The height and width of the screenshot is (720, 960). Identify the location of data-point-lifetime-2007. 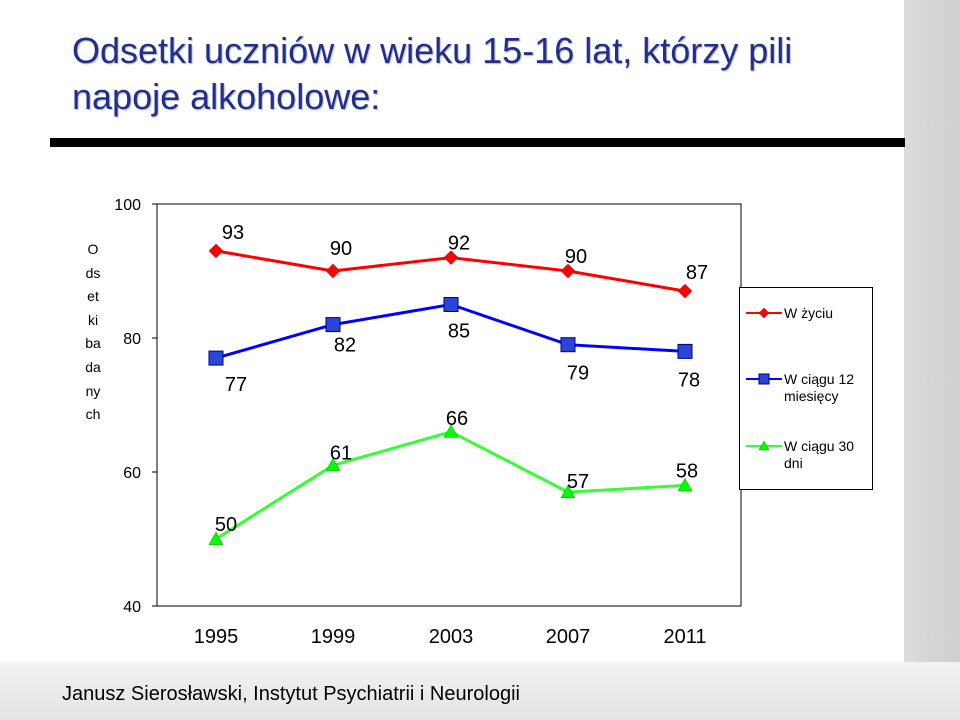
(568, 271).